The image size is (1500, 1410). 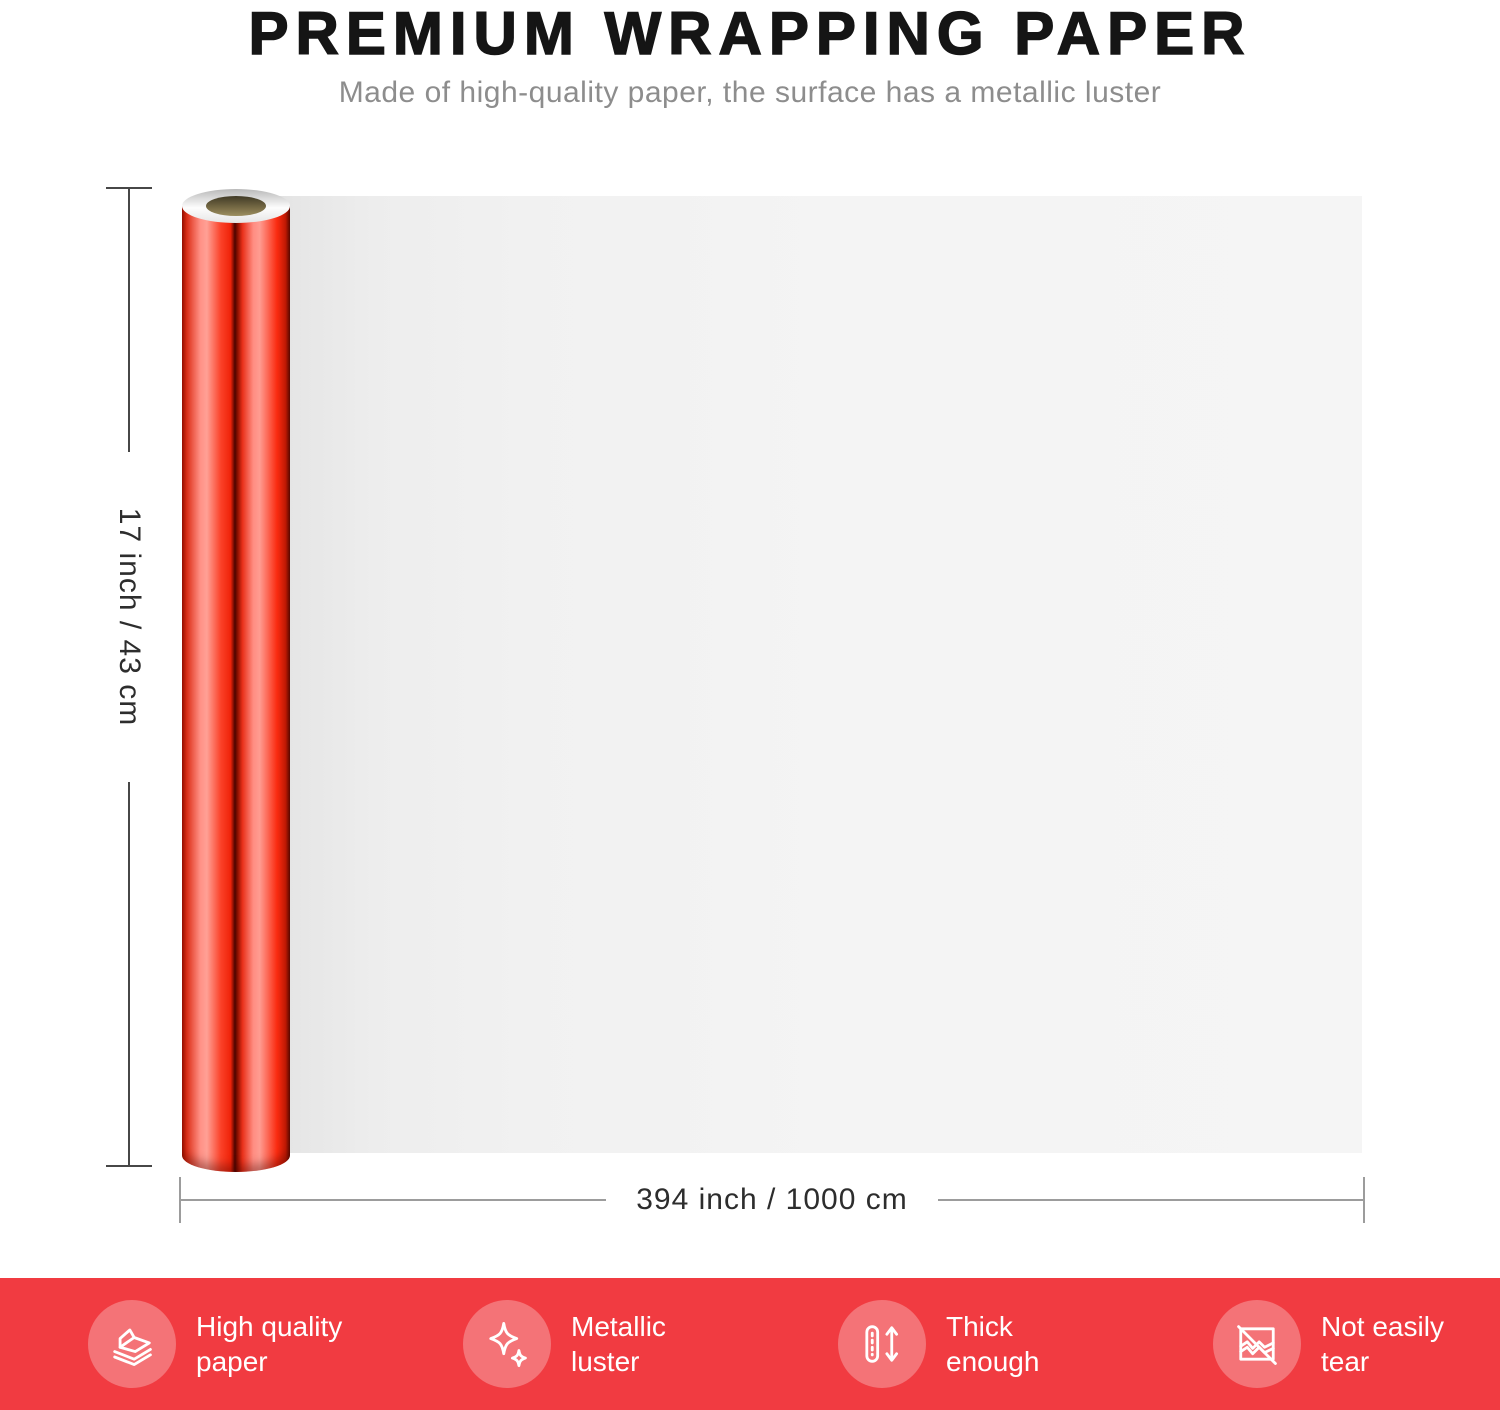 What do you see at coordinates (979, 1326) in the screenshot?
I see `feature-label-line1: Thick` at bounding box center [979, 1326].